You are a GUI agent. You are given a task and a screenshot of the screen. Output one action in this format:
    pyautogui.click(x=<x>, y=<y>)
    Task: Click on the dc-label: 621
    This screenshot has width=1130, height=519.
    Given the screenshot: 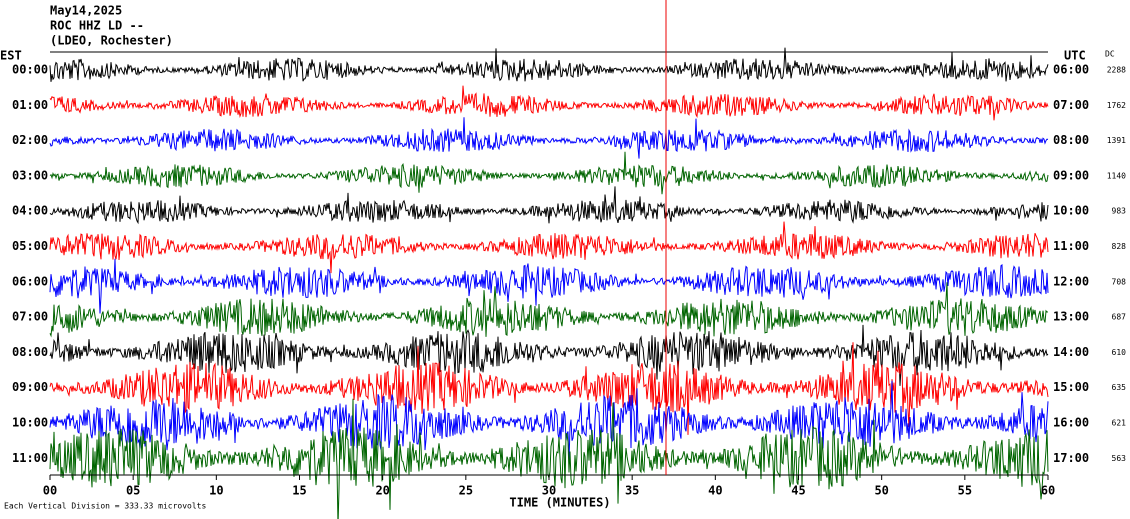 What is the action you would take?
    pyautogui.click(x=1119, y=423)
    